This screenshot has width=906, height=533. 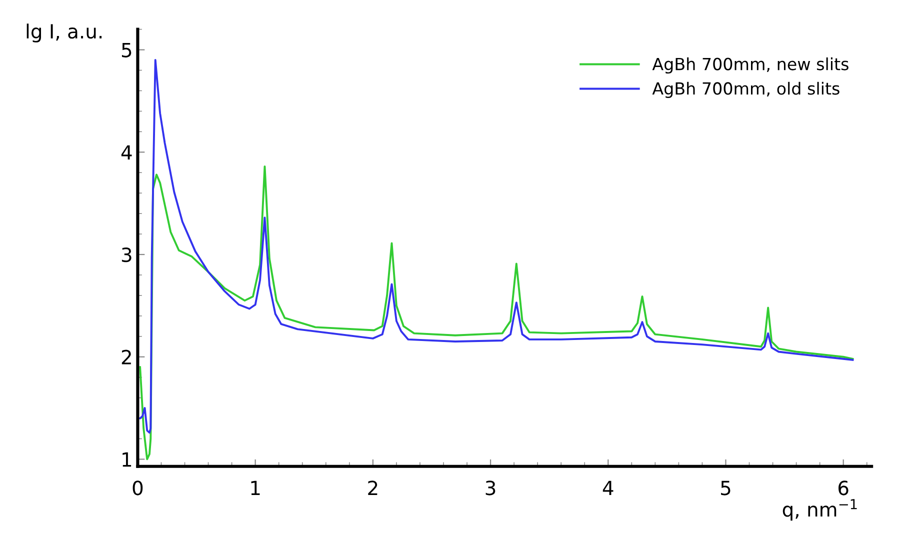 What do you see at coordinates (255, 488) in the screenshot?
I see `x-tick-label: 1` at bounding box center [255, 488].